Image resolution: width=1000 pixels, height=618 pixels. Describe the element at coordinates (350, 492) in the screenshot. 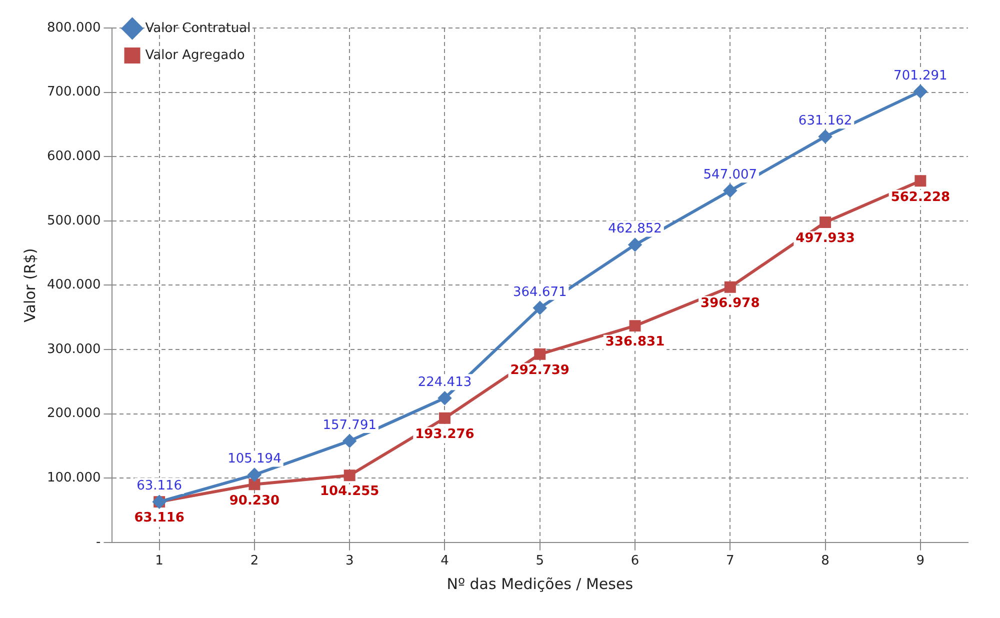

I see `data-label: 104.255` at that location.